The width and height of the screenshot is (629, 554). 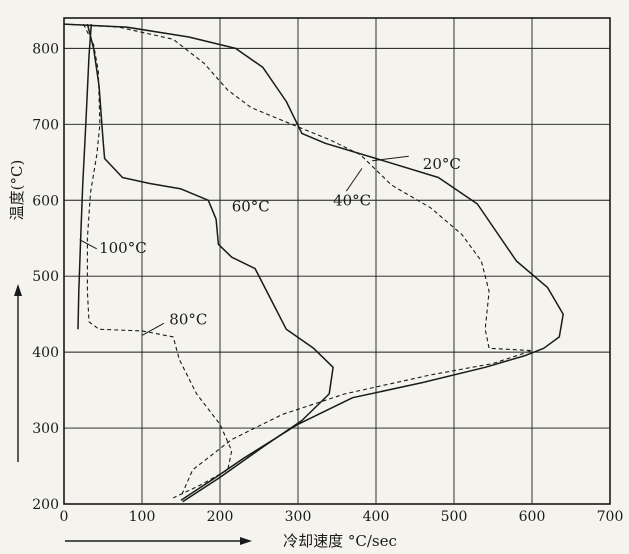 What do you see at coordinates (18, 373) in the screenshot?
I see `y-direction-arrow` at bounding box center [18, 373].